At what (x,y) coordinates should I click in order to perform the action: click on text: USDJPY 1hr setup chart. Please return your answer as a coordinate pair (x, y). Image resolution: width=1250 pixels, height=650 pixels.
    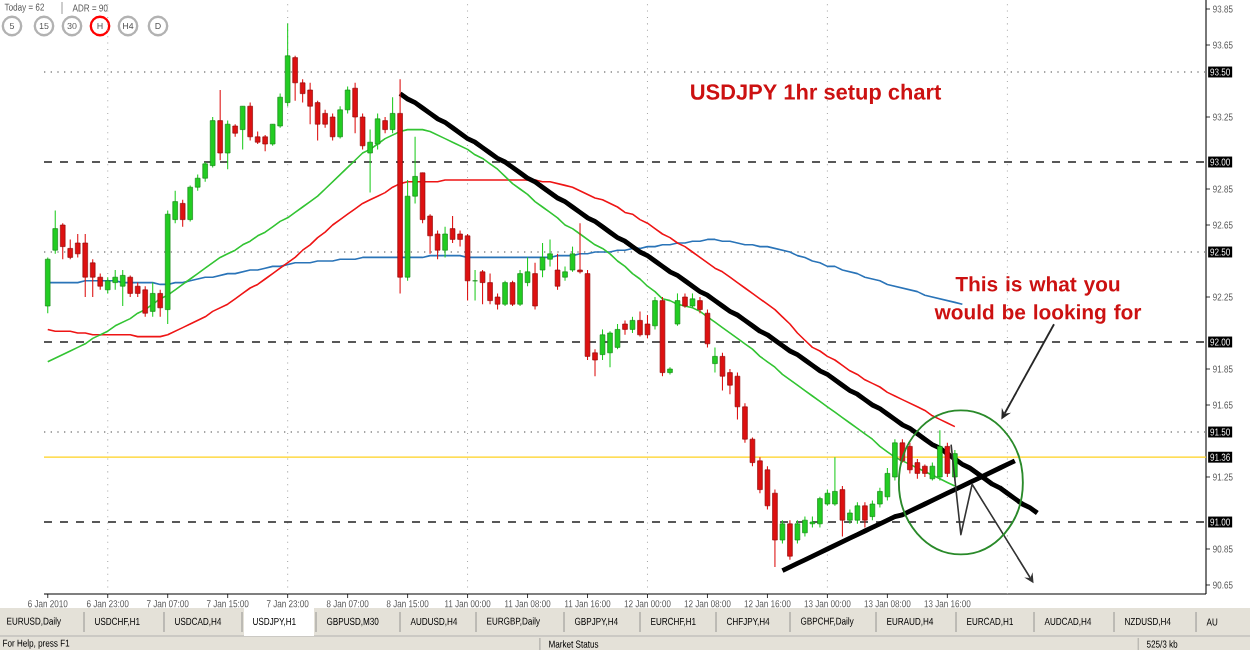
    Looking at the image, I should click on (816, 94).